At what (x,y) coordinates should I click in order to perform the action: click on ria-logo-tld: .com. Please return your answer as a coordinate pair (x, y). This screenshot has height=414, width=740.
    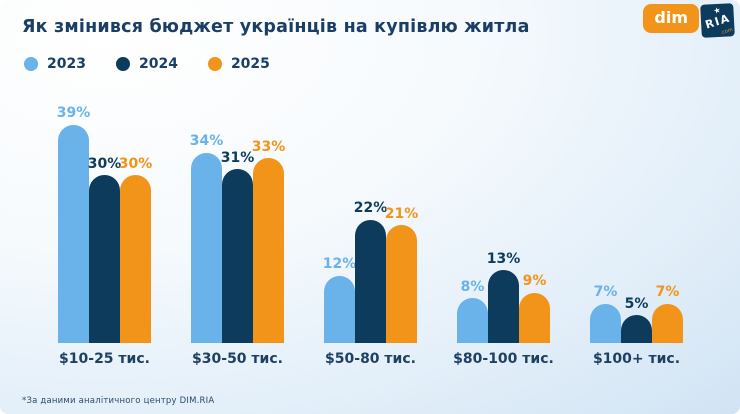
    Looking at the image, I should click on (726, 31).